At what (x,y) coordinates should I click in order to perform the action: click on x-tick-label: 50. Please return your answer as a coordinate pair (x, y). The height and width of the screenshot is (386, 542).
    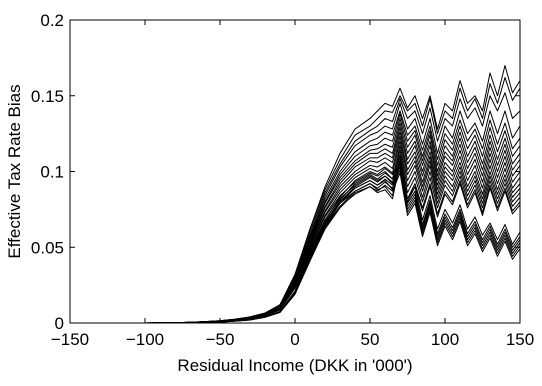
    Looking at the image, I should click on (370, 339).